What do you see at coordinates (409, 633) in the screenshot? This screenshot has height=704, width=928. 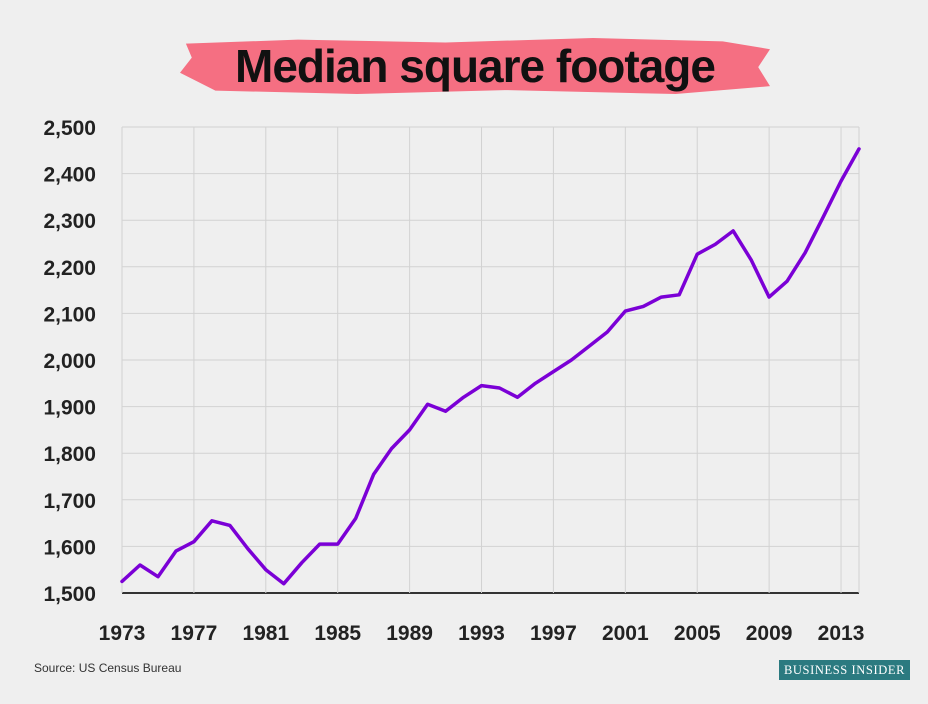 I see `x-tick-label: 1989` at bounding box center [409, 633].